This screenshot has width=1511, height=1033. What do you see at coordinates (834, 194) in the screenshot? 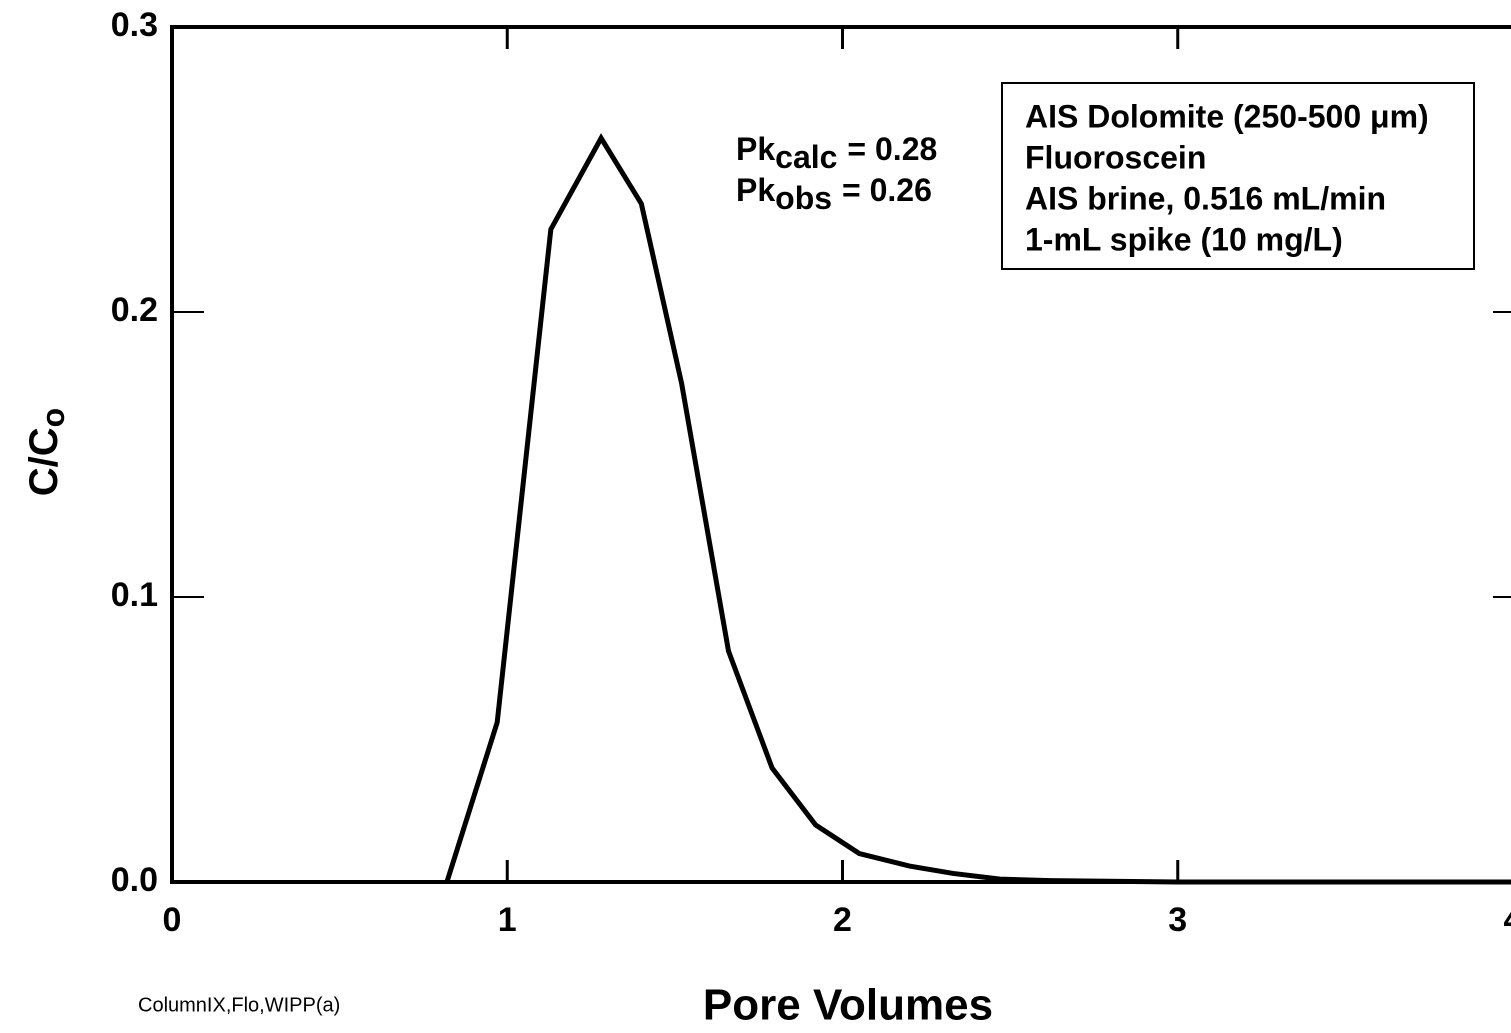
I see `annotation: Pkobs = 0.26` at bounding box center [834, 194].